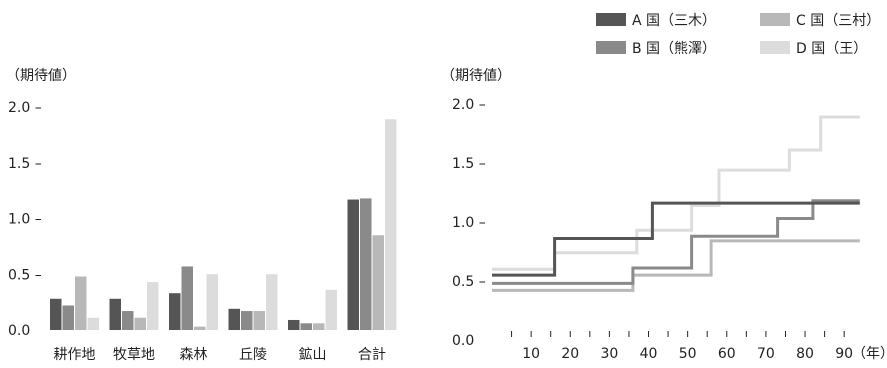 The height and width of the screenshot is (368, 887). Describe the element at coordinates (194, 355) in the screenshot. I see `x-tick-label: 森林` at that location.